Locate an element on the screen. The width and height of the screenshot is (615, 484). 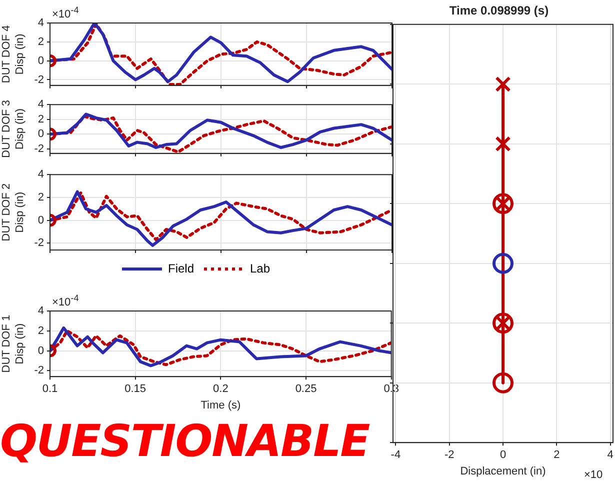
x-tick-label: 0.1 is located at coordinates (50, 389).